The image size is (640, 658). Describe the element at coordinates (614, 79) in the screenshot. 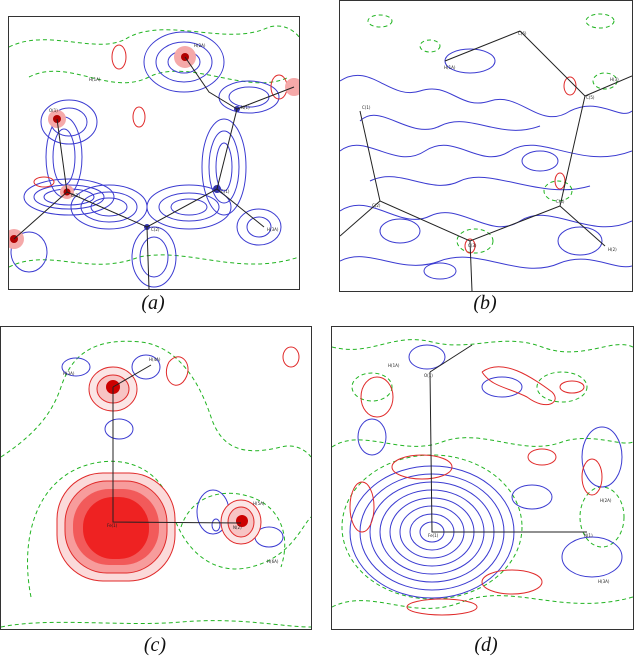

I see `atom-label: H(3)` at that location.